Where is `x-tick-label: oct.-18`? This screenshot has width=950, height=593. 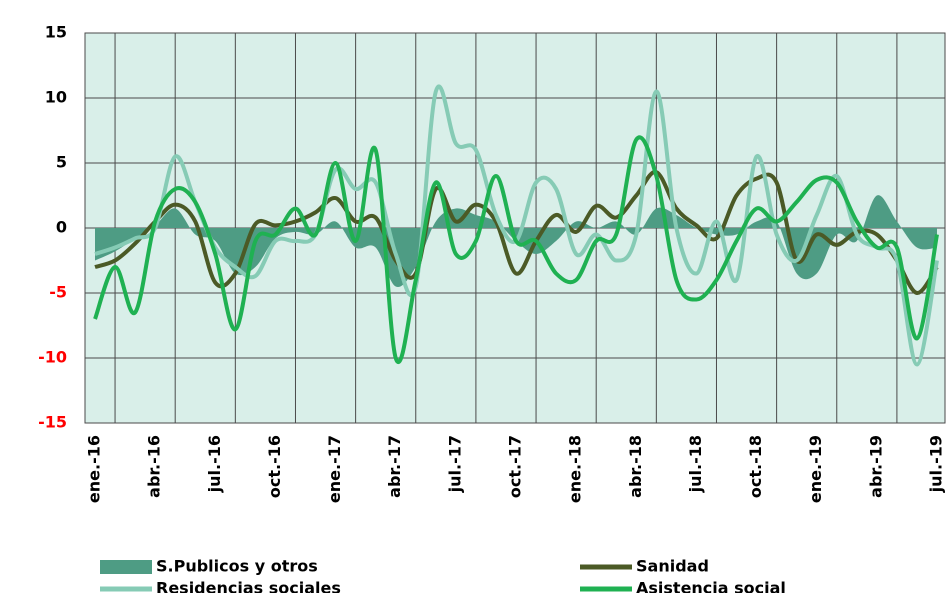 x-tick-label: oct.-18 is located at coordinates (755, 466).